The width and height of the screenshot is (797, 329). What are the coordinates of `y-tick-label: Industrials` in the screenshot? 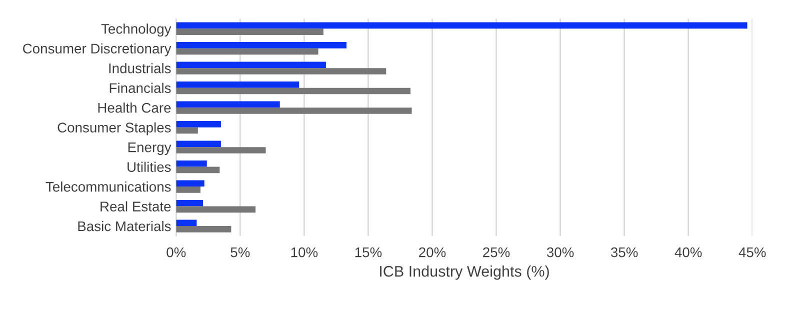 It's located at (140, 68).